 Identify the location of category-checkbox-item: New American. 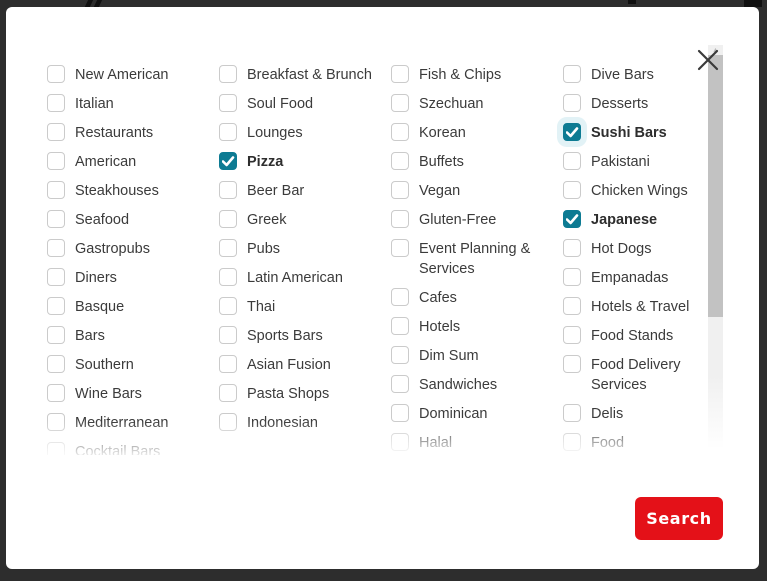
(133, 75).